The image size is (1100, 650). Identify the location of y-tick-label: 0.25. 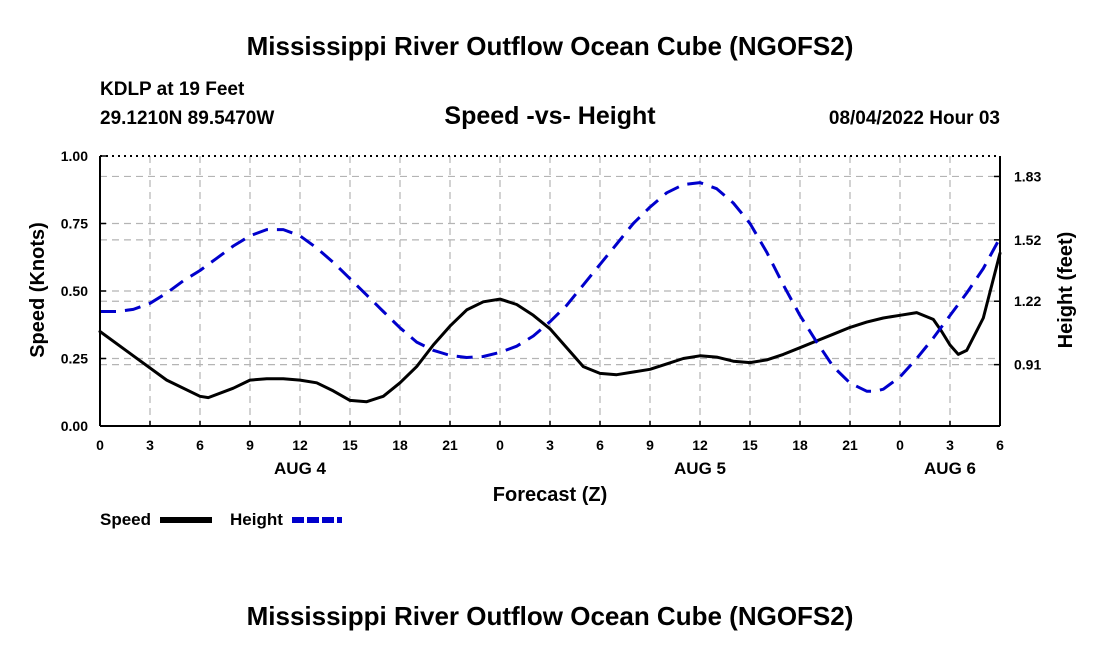
(74, 359).